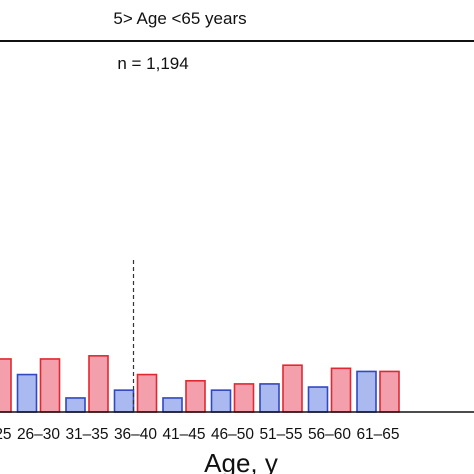 Image resolution: width=474 pixels, height=474 pixels. I want to click on x-tick-56–60: 56–60, so click(329, 434).